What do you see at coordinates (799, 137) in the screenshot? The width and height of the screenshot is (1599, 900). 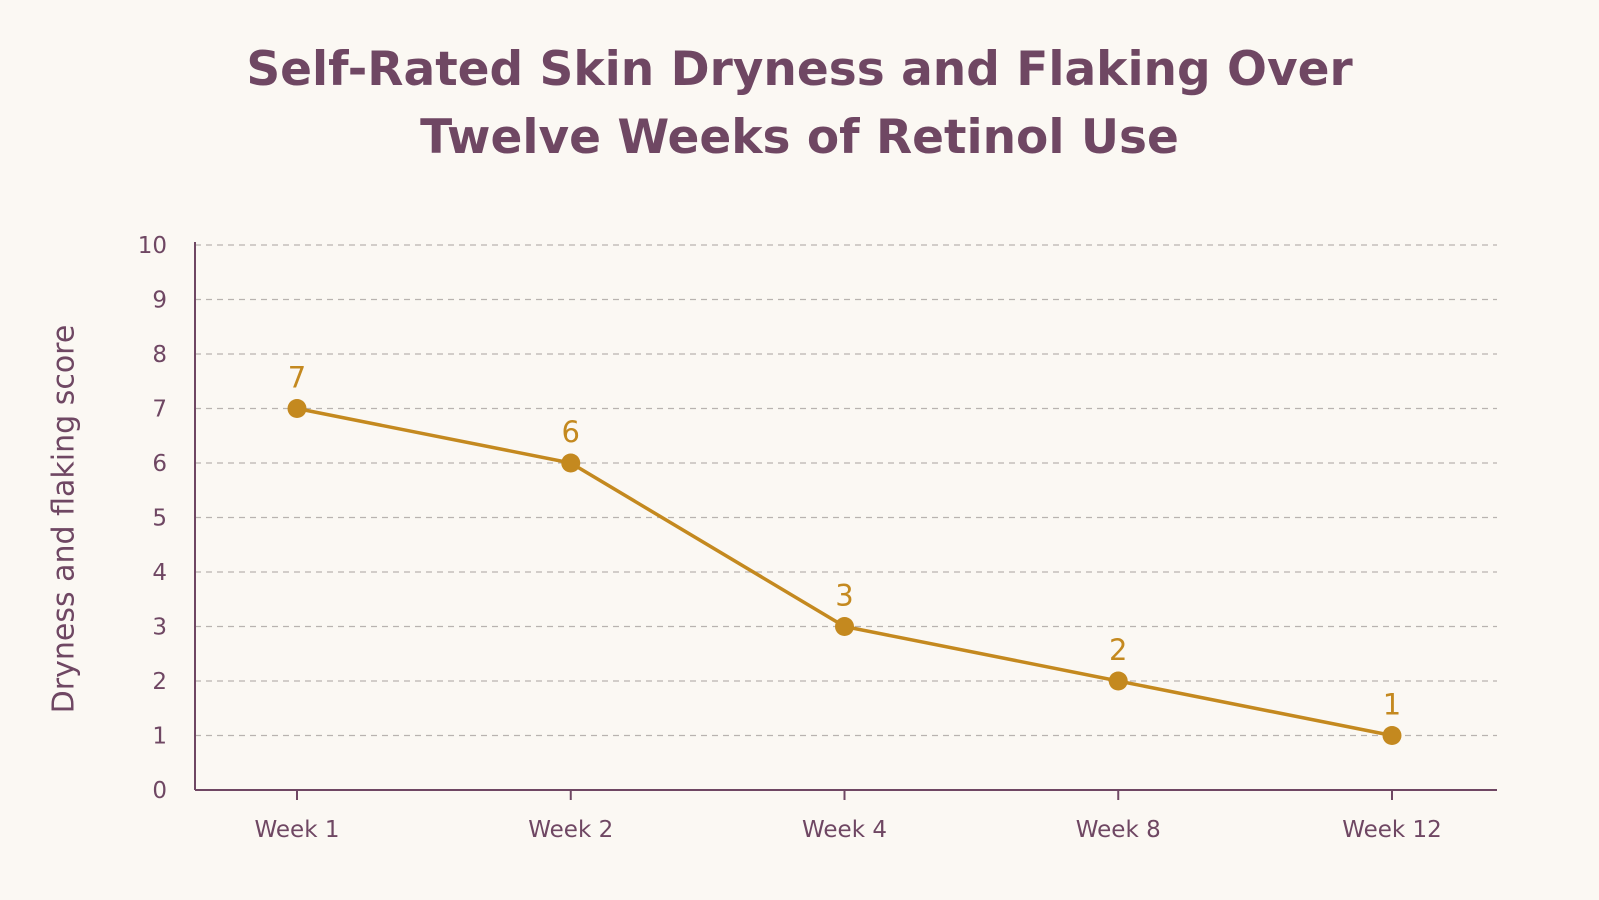 I see `chart-title-line-2: Twelve Weeks of Retinol Use` at bounding box center [799, 137].